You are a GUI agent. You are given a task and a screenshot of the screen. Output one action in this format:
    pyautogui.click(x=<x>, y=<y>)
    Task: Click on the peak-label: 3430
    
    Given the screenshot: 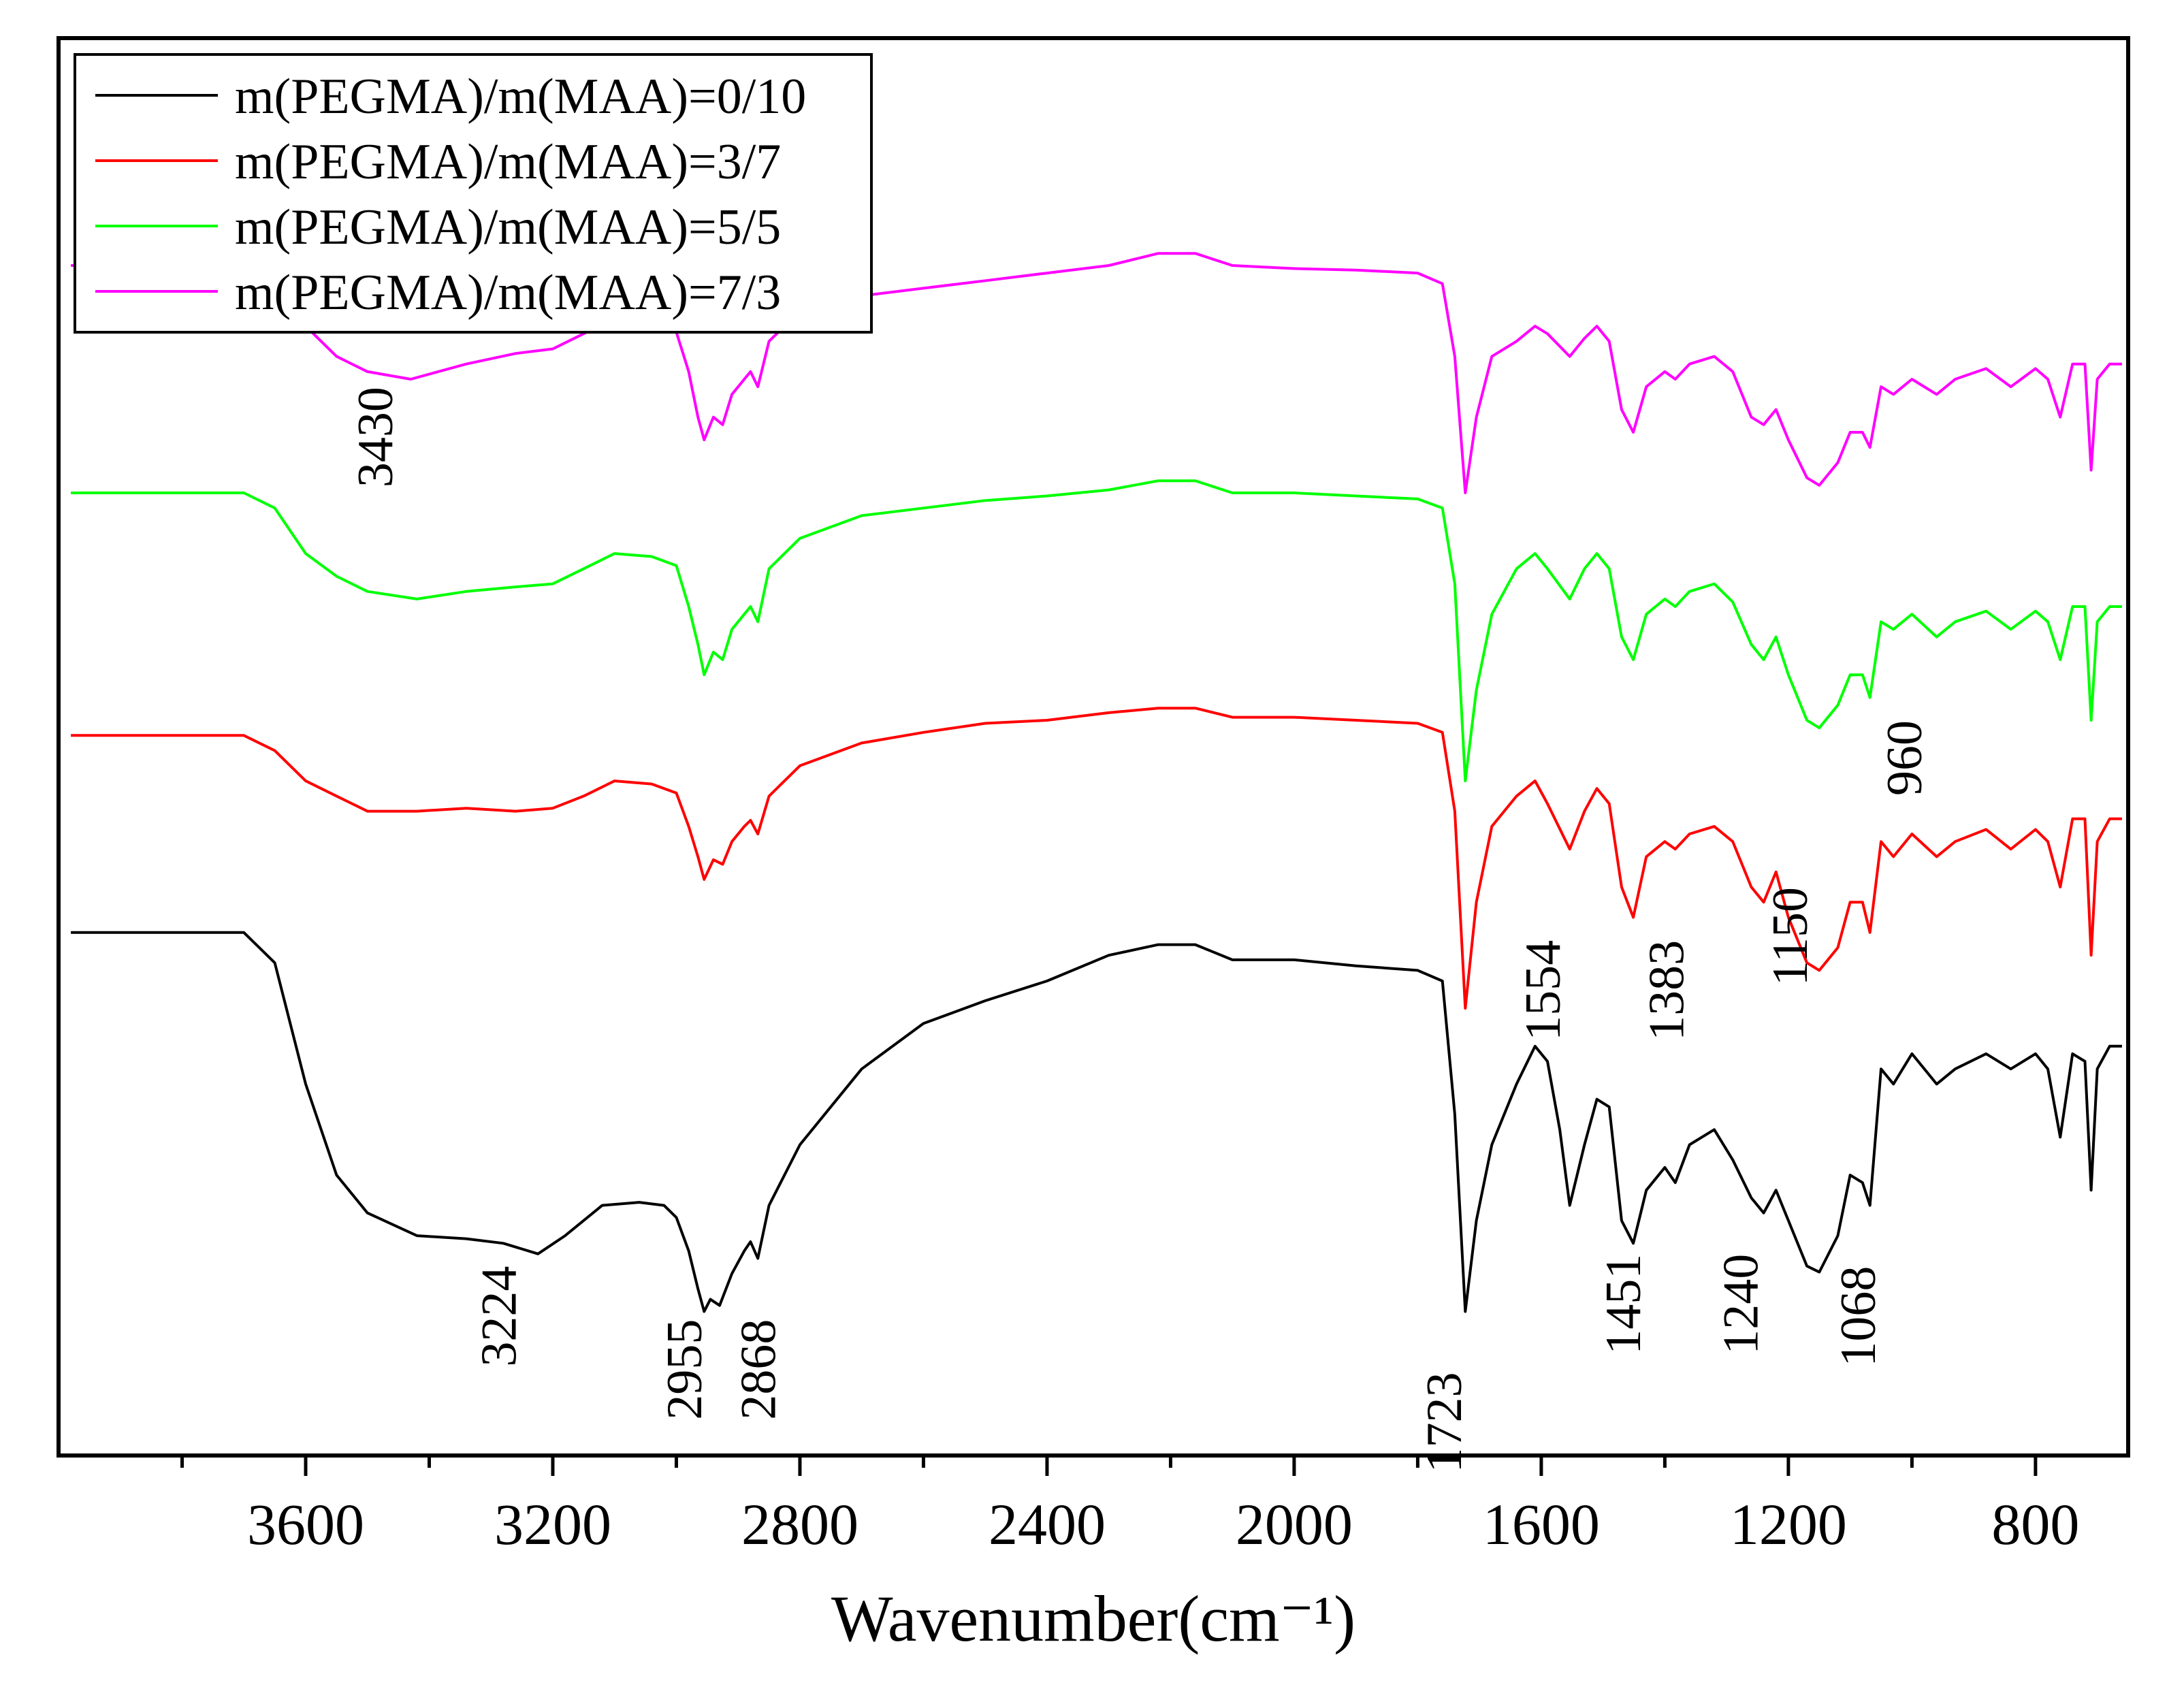 What is the action you would take?
    pyautogui.click(x=376, y=437)
    